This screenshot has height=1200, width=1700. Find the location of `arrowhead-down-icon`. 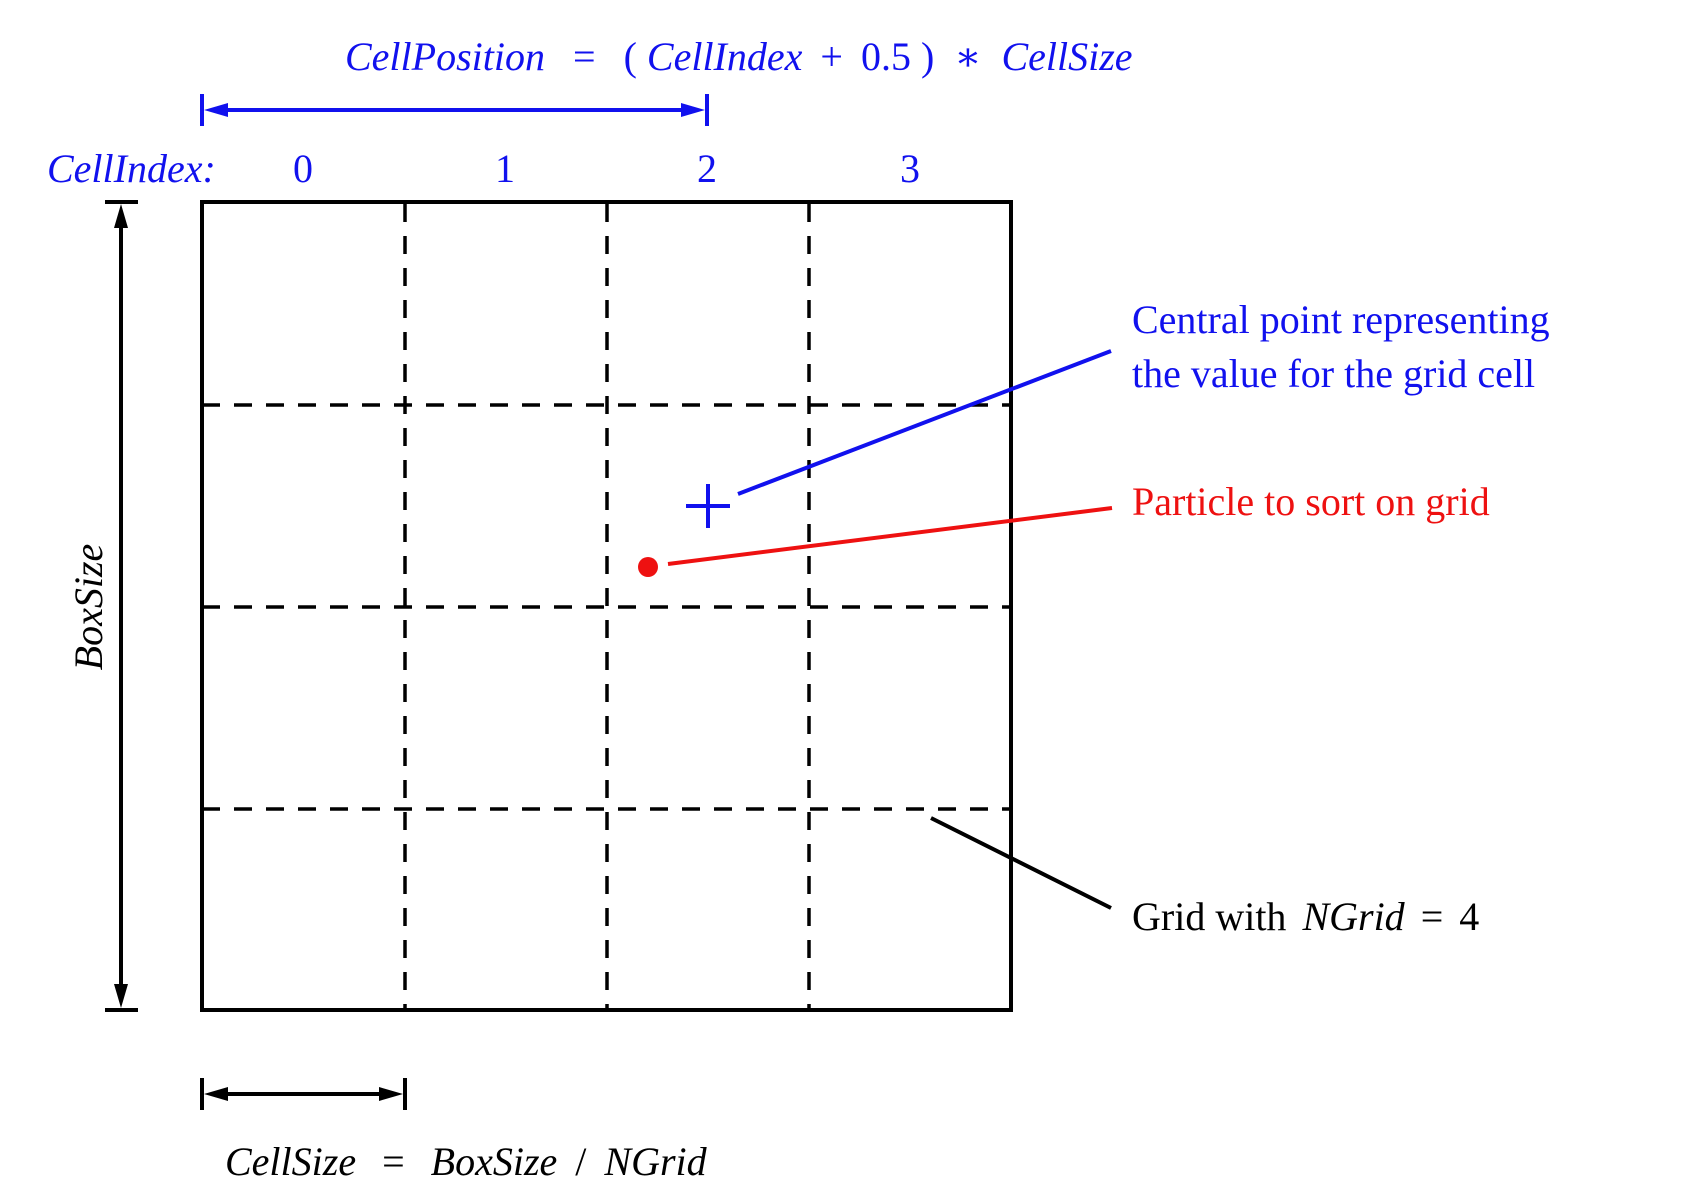

arrowhead-down-icon is located at coordinates (121, 996).